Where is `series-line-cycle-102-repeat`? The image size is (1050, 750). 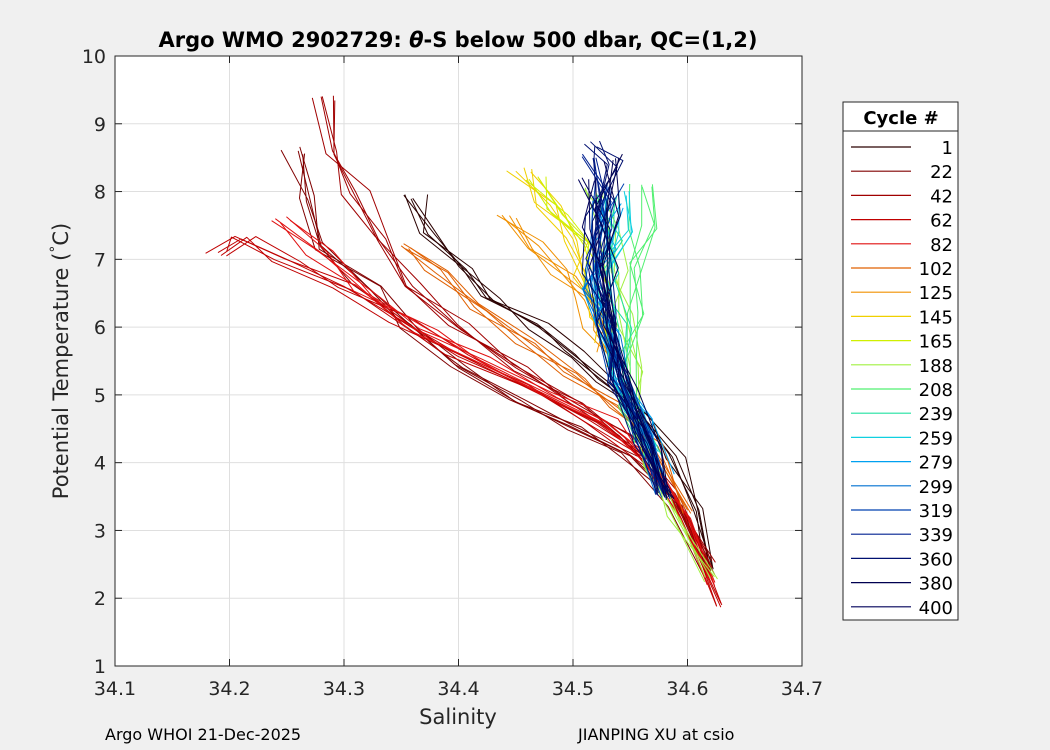 series-line-cycle-102-repeat is located at coordinates (543, 378).